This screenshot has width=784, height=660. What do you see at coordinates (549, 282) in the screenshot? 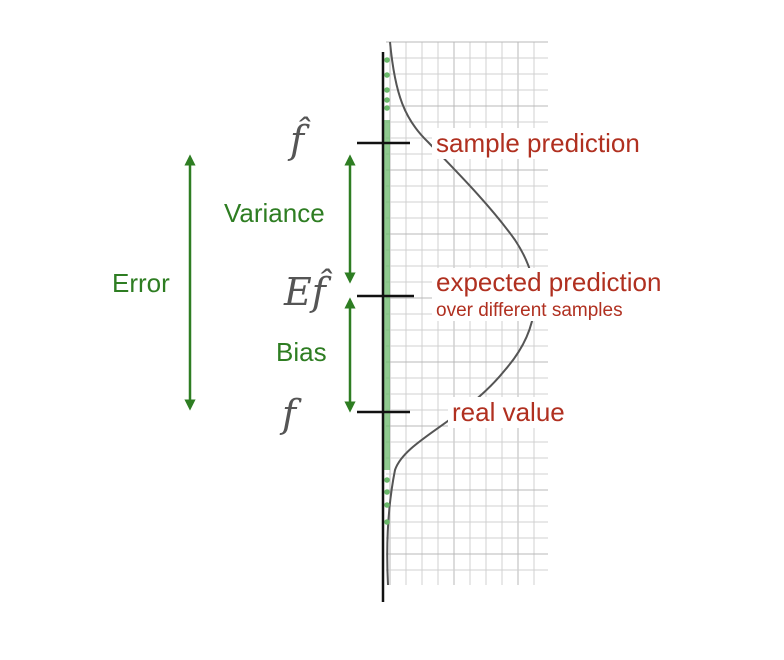
I see `expected-prediction-label: expected prediction` at bounding box center [549, 282].